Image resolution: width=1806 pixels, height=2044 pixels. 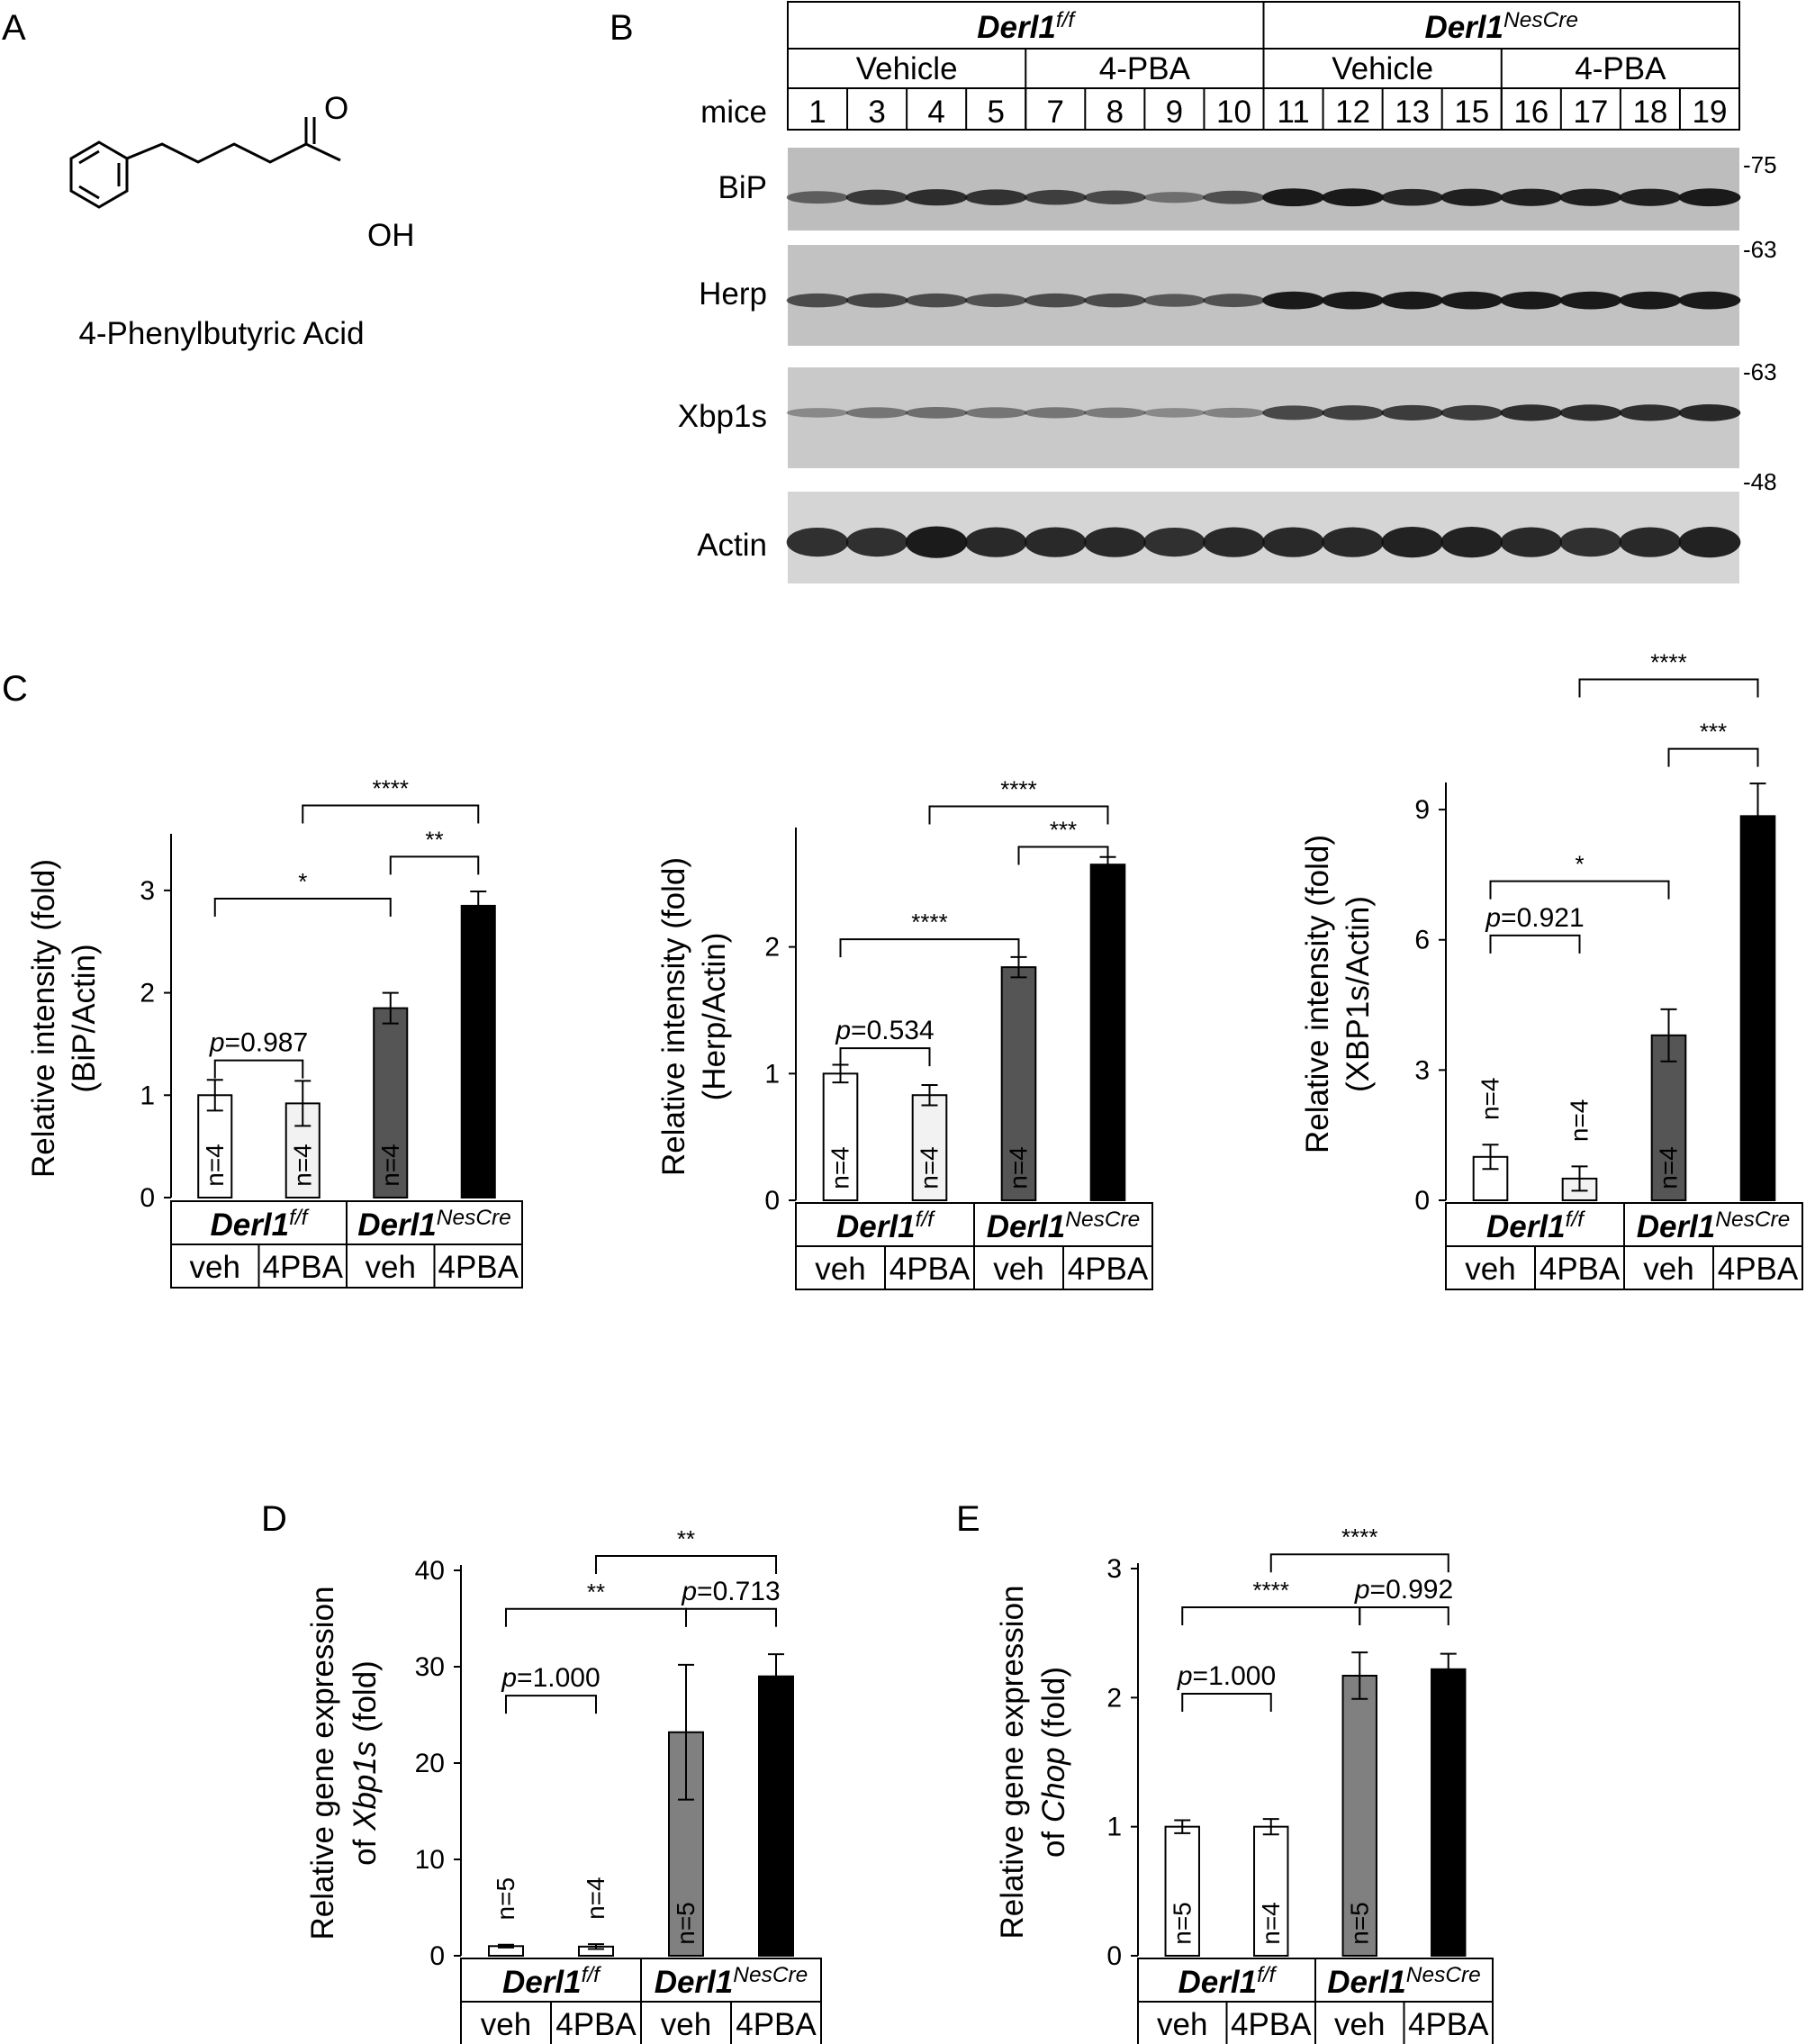 What do you see at coordinates (89, 157) in the screenshot?
I see `ring-double-bond` at bounding box center [89, 157].